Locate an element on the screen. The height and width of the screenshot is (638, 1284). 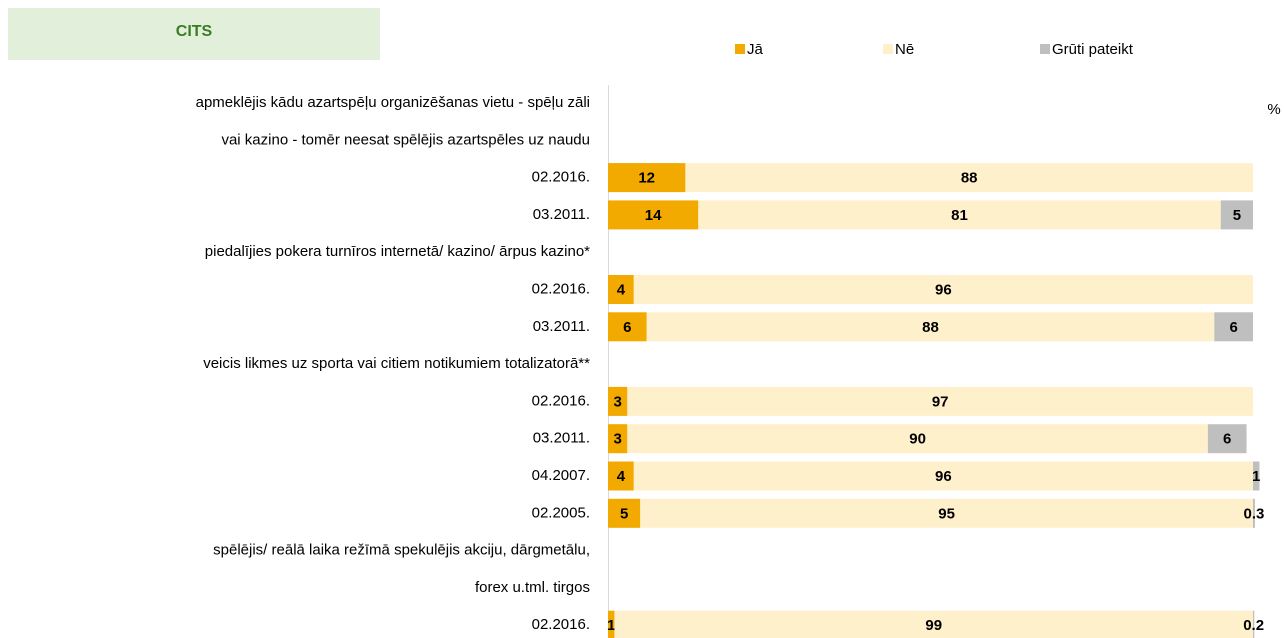
data-label: 99 is located at coordinates (933, 625).